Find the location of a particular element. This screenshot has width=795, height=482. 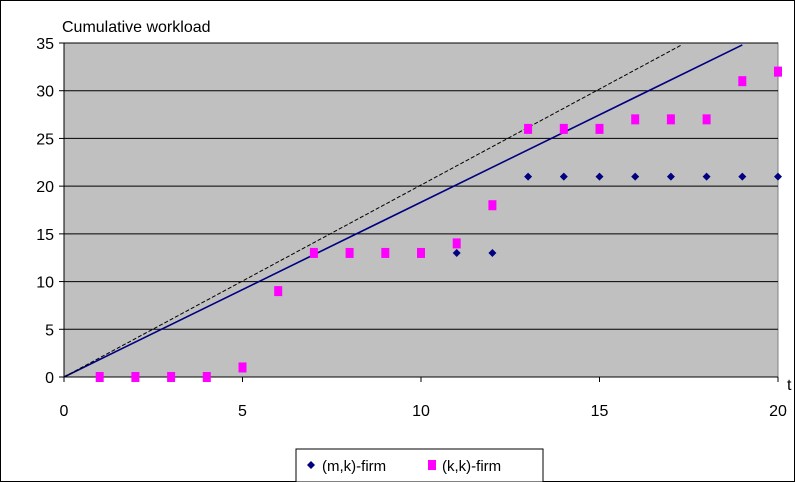

legend-m-k-firm-label: (m,k)-firm is located at coordinates (354, 466).